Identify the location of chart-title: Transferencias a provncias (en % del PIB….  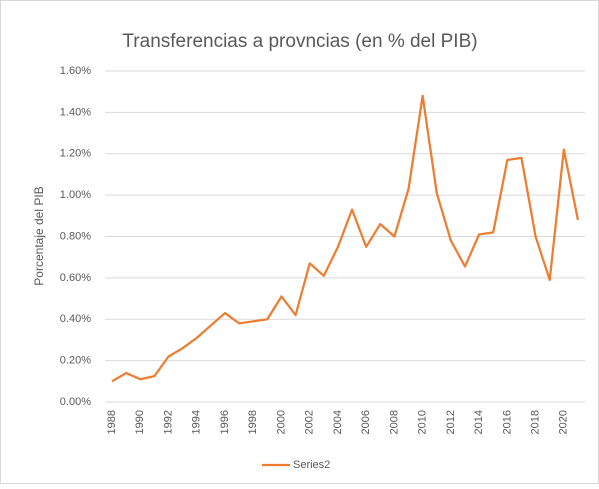
(299, 41).